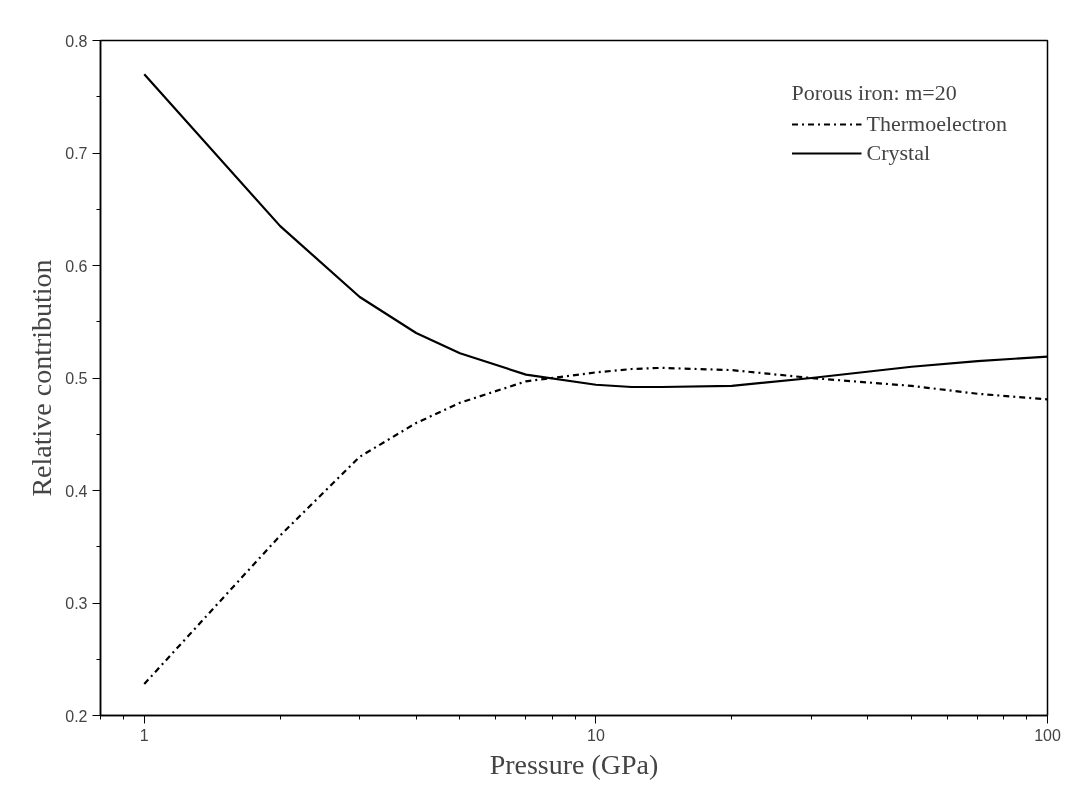  What do you see at coordinates (76, 491) in the screenshot?
I see `y-tick-label: 0.4` at bounding box center [76, 491].